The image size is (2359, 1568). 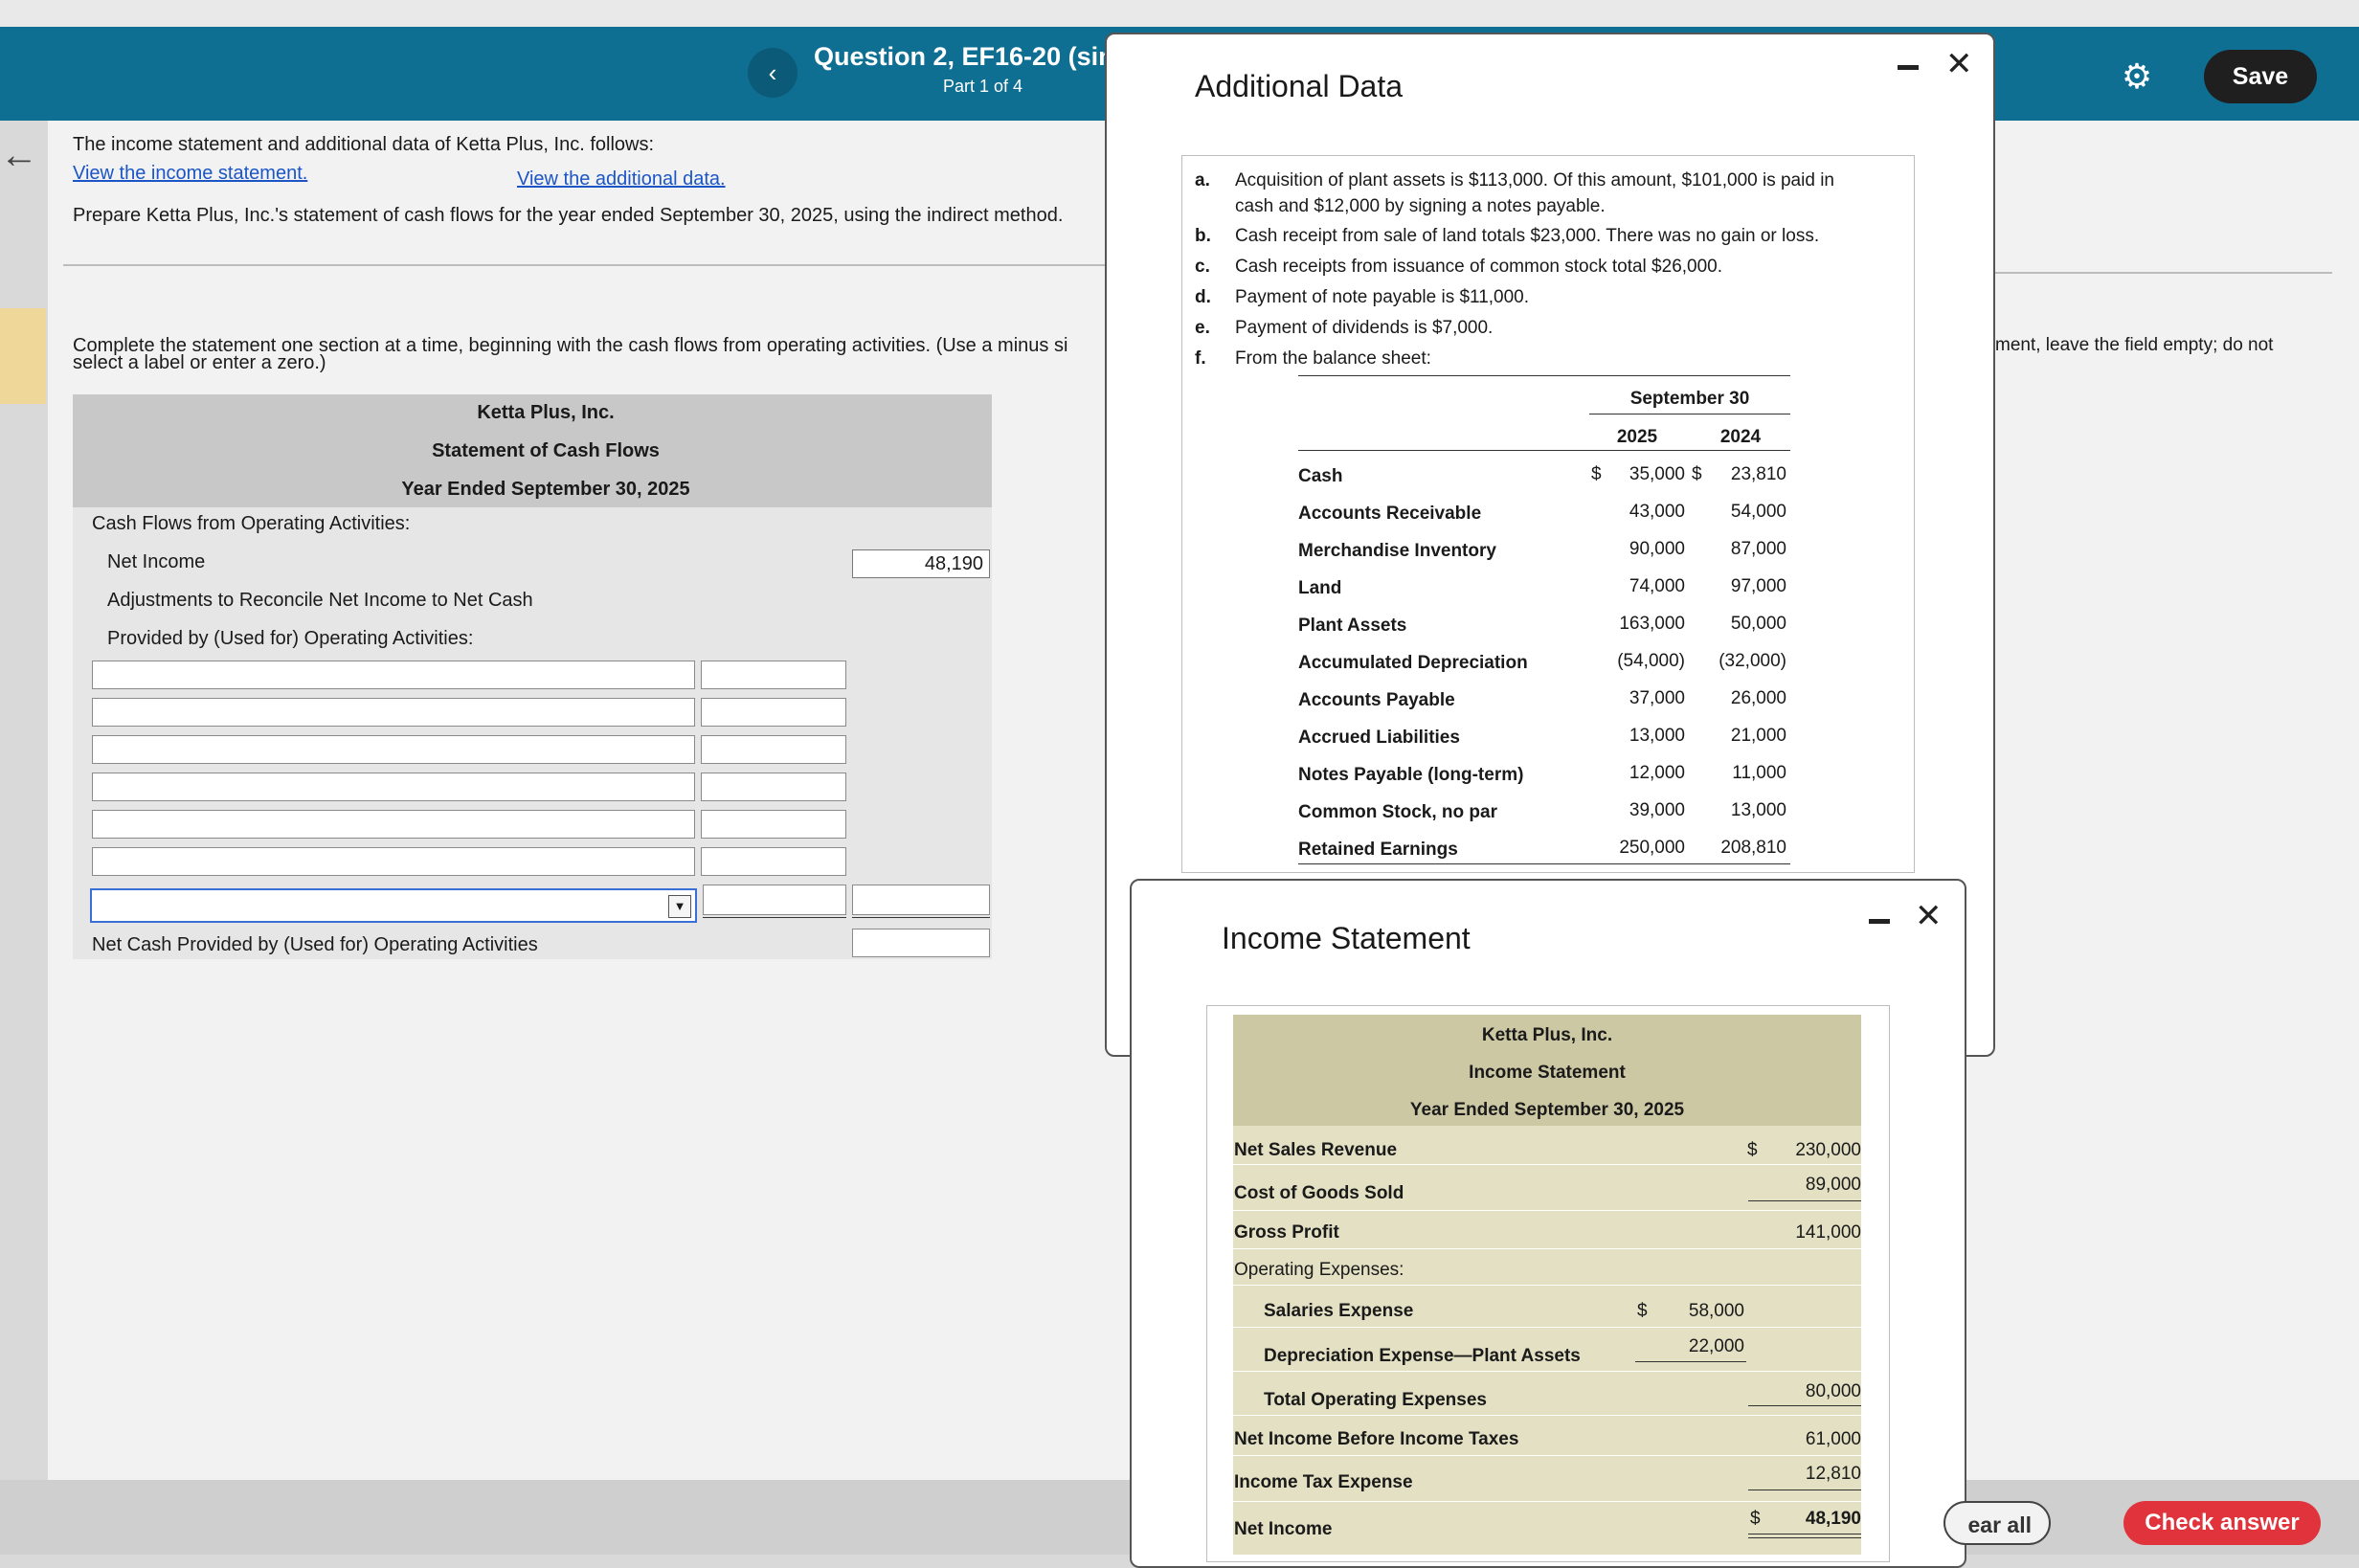 What do you see at coordinates (1758, 736) in the screenshot?
I see `balance-2024: 21,000` at bounding box center [1758, 736].